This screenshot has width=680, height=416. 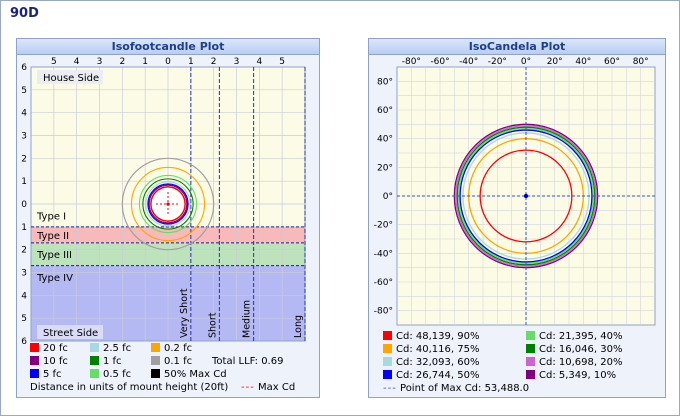 I want to click on legend-label: Cd: 40,116, 75%, so click(x=438, y=349).